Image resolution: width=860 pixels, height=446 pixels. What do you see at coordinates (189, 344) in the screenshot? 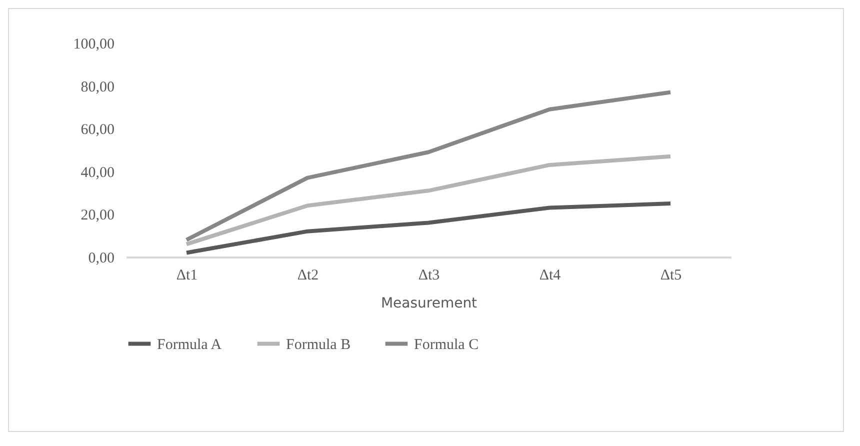
I see `legend-label: Formula A` at bounding box center [189, 344].